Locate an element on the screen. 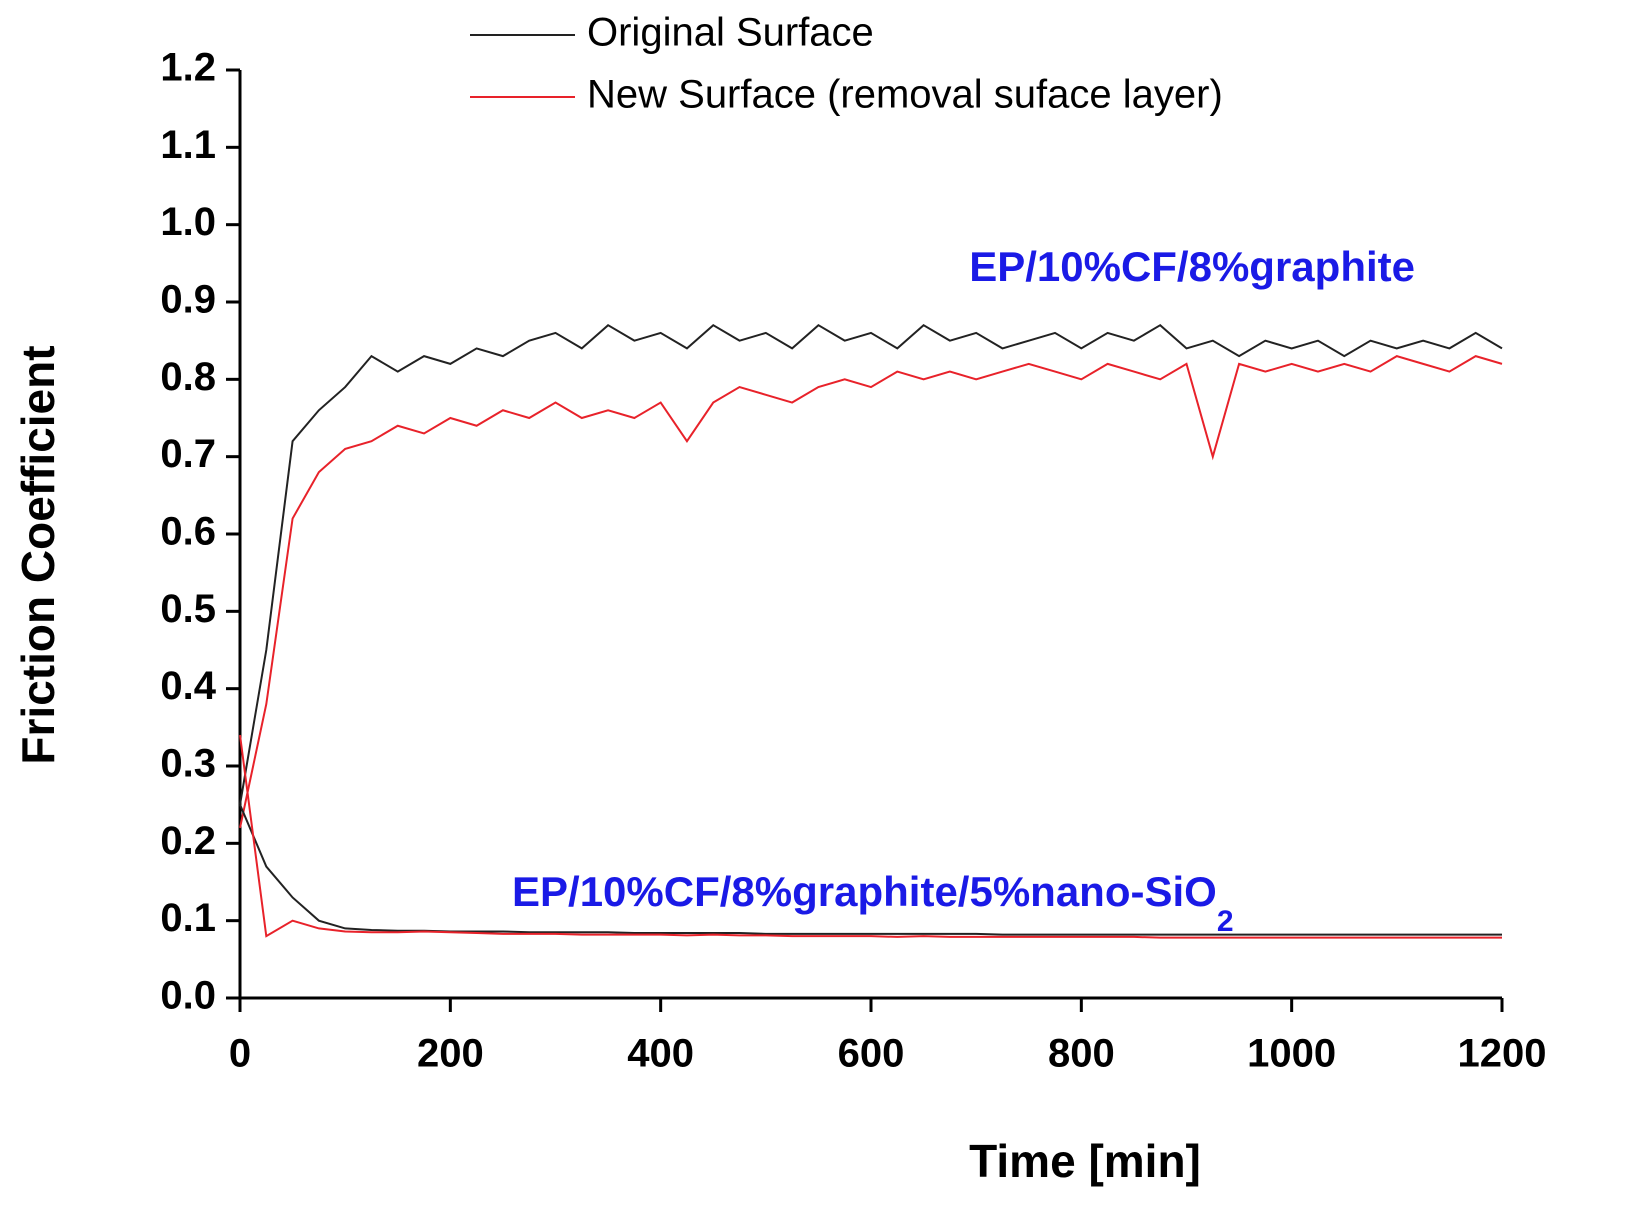 This screenshot has height=1224, width=1627. annotation-subscript: 2 is located at coordinates (1225, 921).